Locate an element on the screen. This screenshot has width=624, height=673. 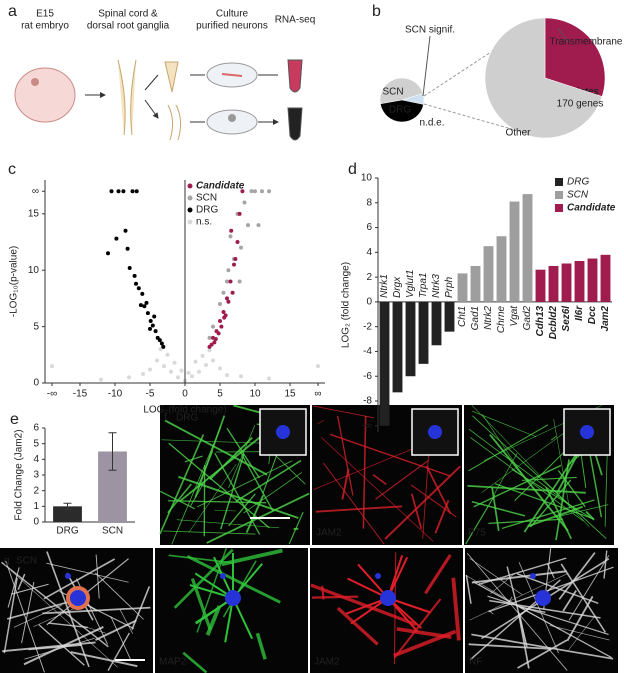
y-tick-label: 6 is located at coordinates (369, 227).